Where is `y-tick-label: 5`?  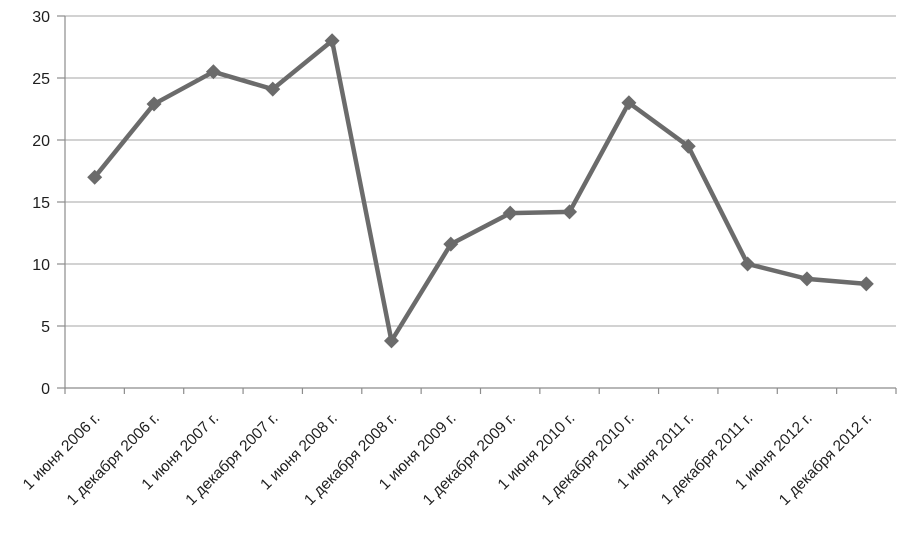 y-tick-label: 5 is located at coordinates (45, 327).